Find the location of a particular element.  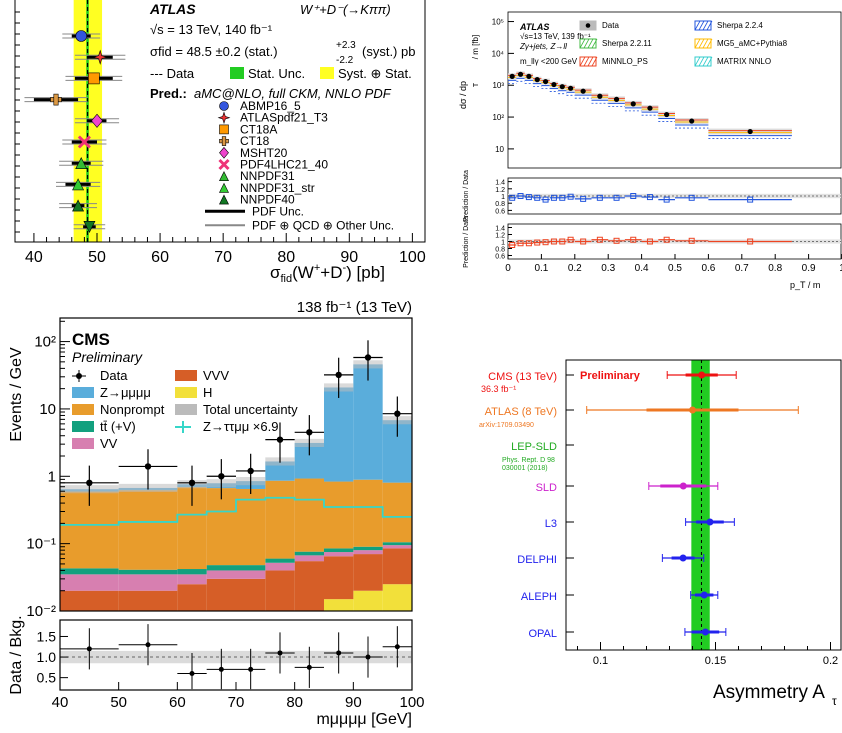

y-tick-label: 10³ is located at coordinates (498, 85).